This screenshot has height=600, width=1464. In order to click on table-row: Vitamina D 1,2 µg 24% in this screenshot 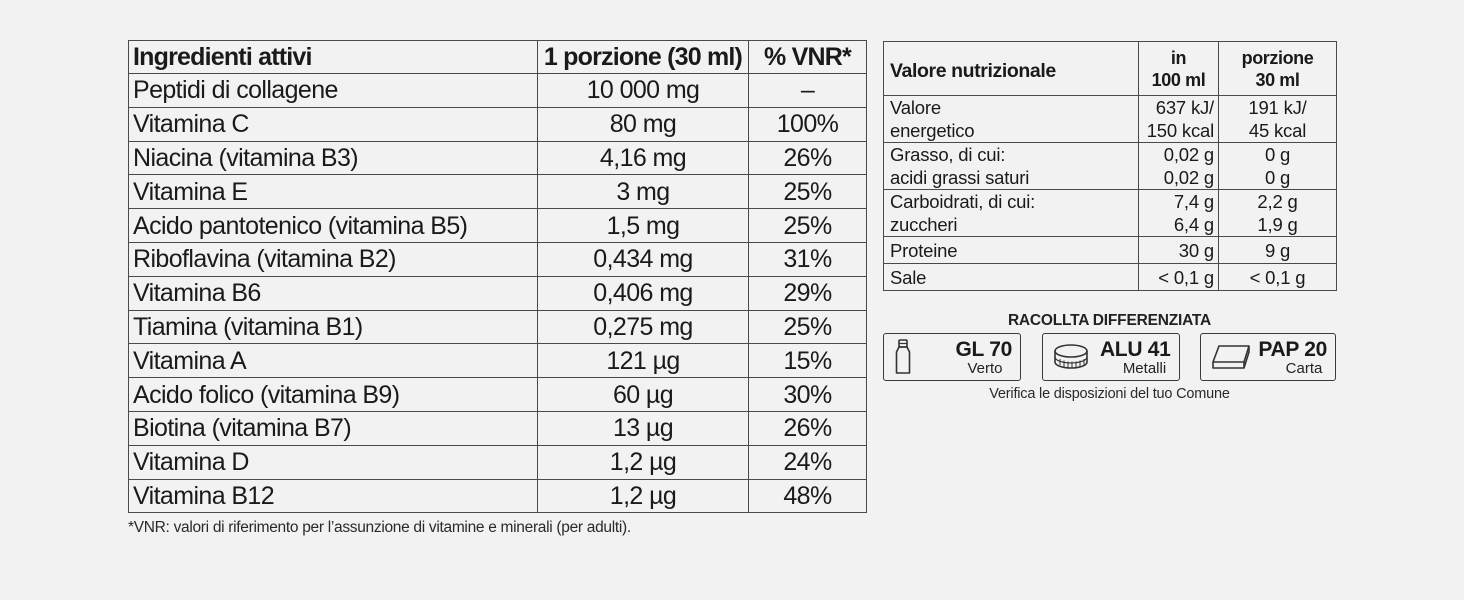, I will do `click(497, 462)`.